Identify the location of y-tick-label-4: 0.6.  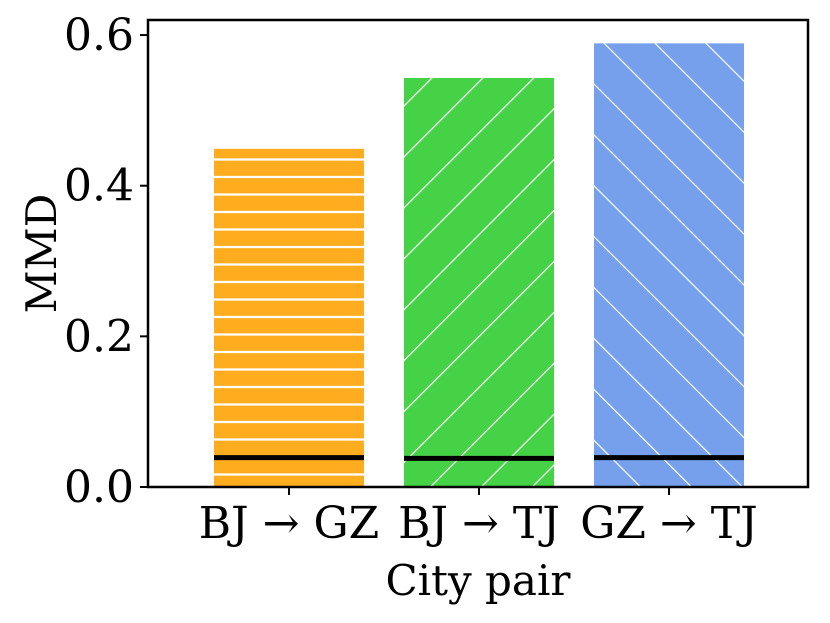
(99, 35).